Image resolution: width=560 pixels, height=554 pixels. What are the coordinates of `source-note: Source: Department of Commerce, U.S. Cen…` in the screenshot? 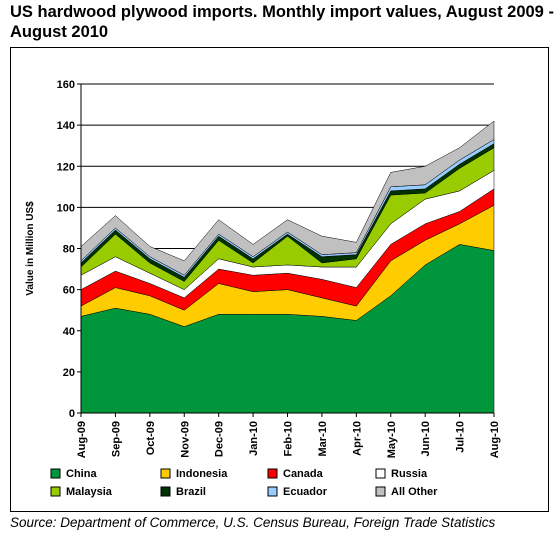 It's located at (253, 522).